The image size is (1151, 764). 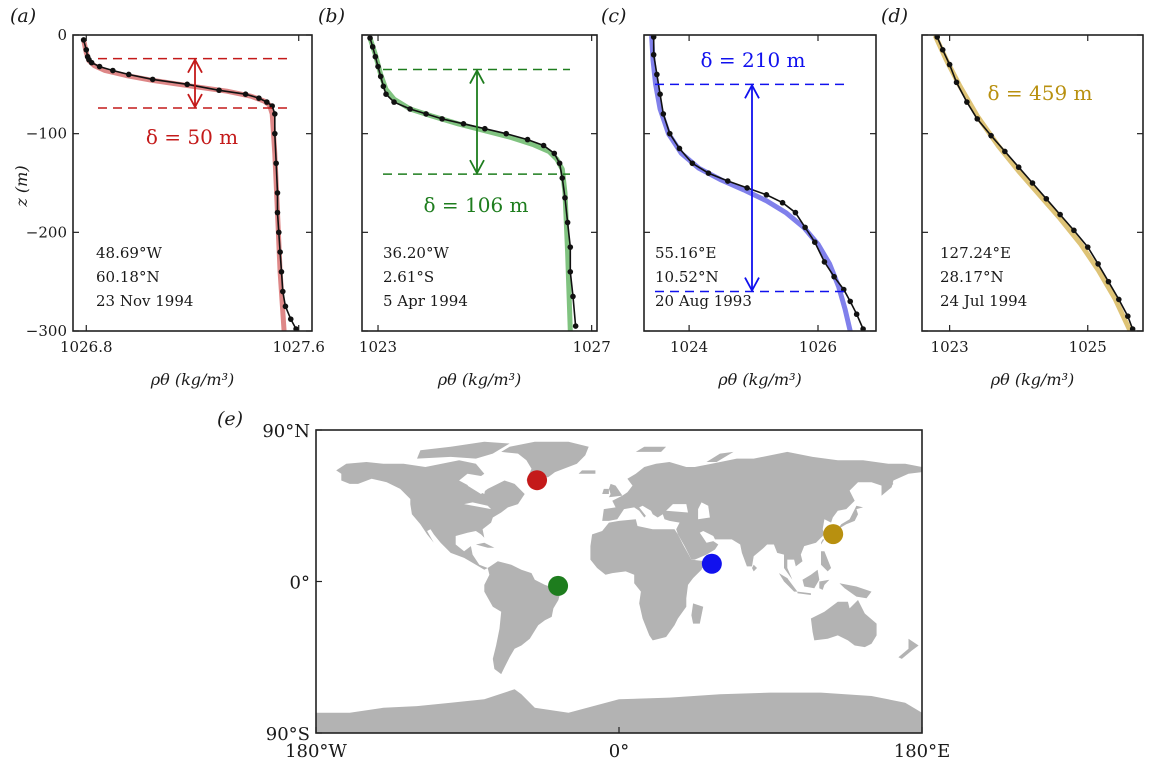 What do you see at coordinates (425, 301) in the screenshot?
I see `profile-location-b: 5 Apr 1994` at bounding box center [425, 301].